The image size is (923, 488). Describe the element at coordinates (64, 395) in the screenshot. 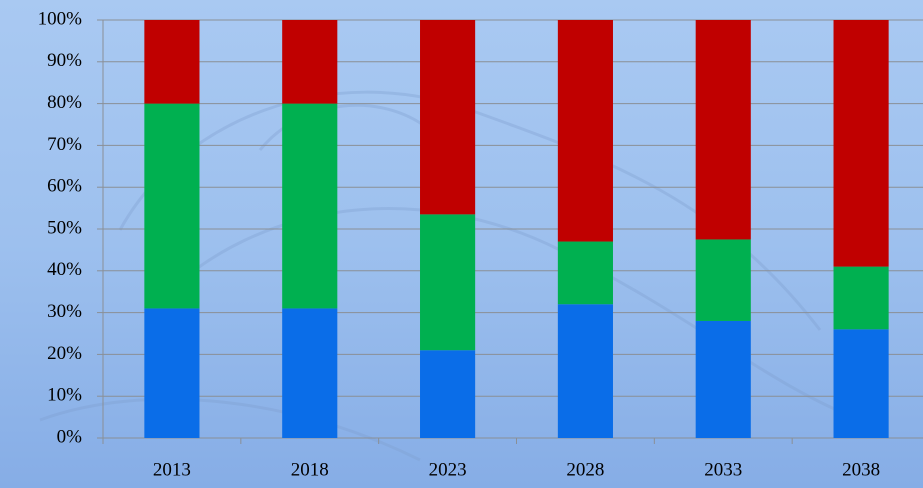

I see `y-tick-label: 10%` at that location.